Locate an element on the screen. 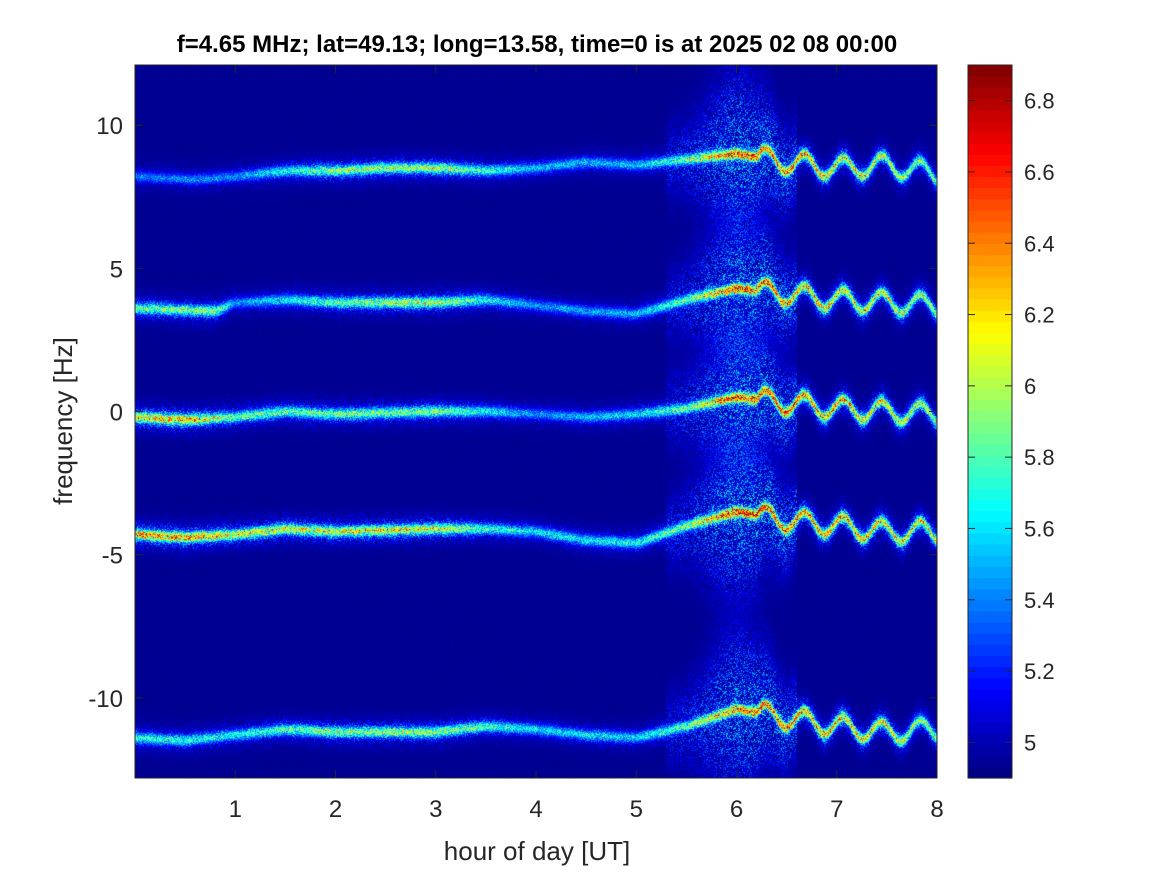 This screenshot has width=1167, height=880. colorbar-tick-label: 6.6 is located at coordinates (1039, 172).